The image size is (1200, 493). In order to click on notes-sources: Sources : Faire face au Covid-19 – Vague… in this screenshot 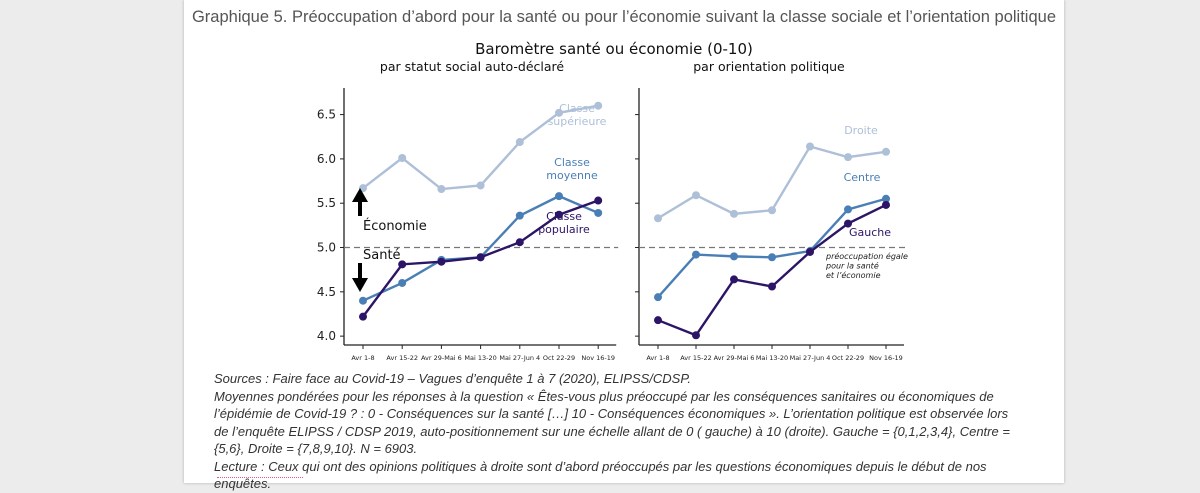, I will do `click(452, 378)`.